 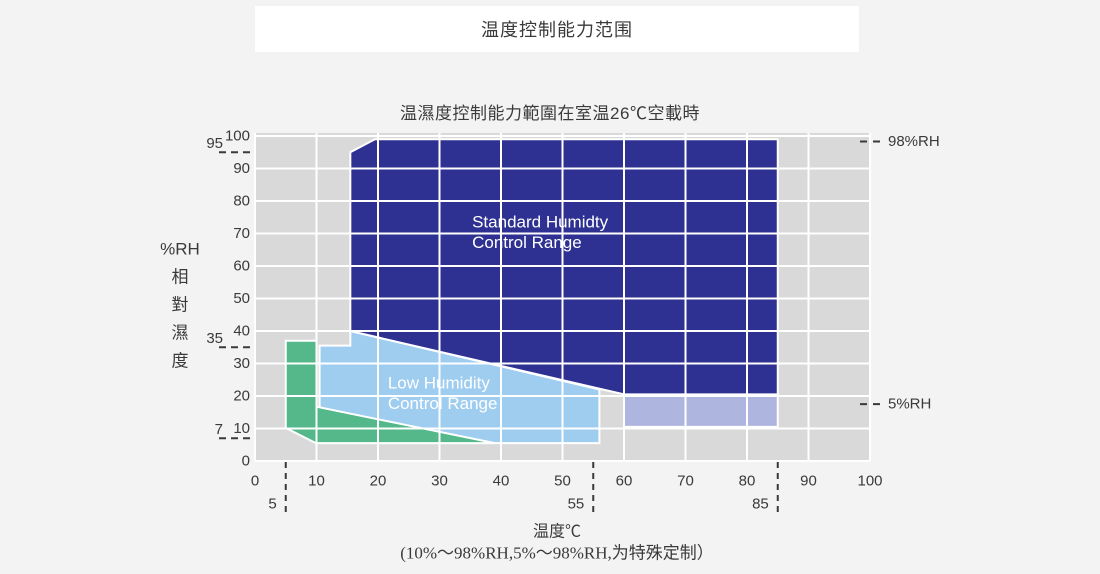 I want to click on x-tick-label: 30, so click(x=439, y=481).